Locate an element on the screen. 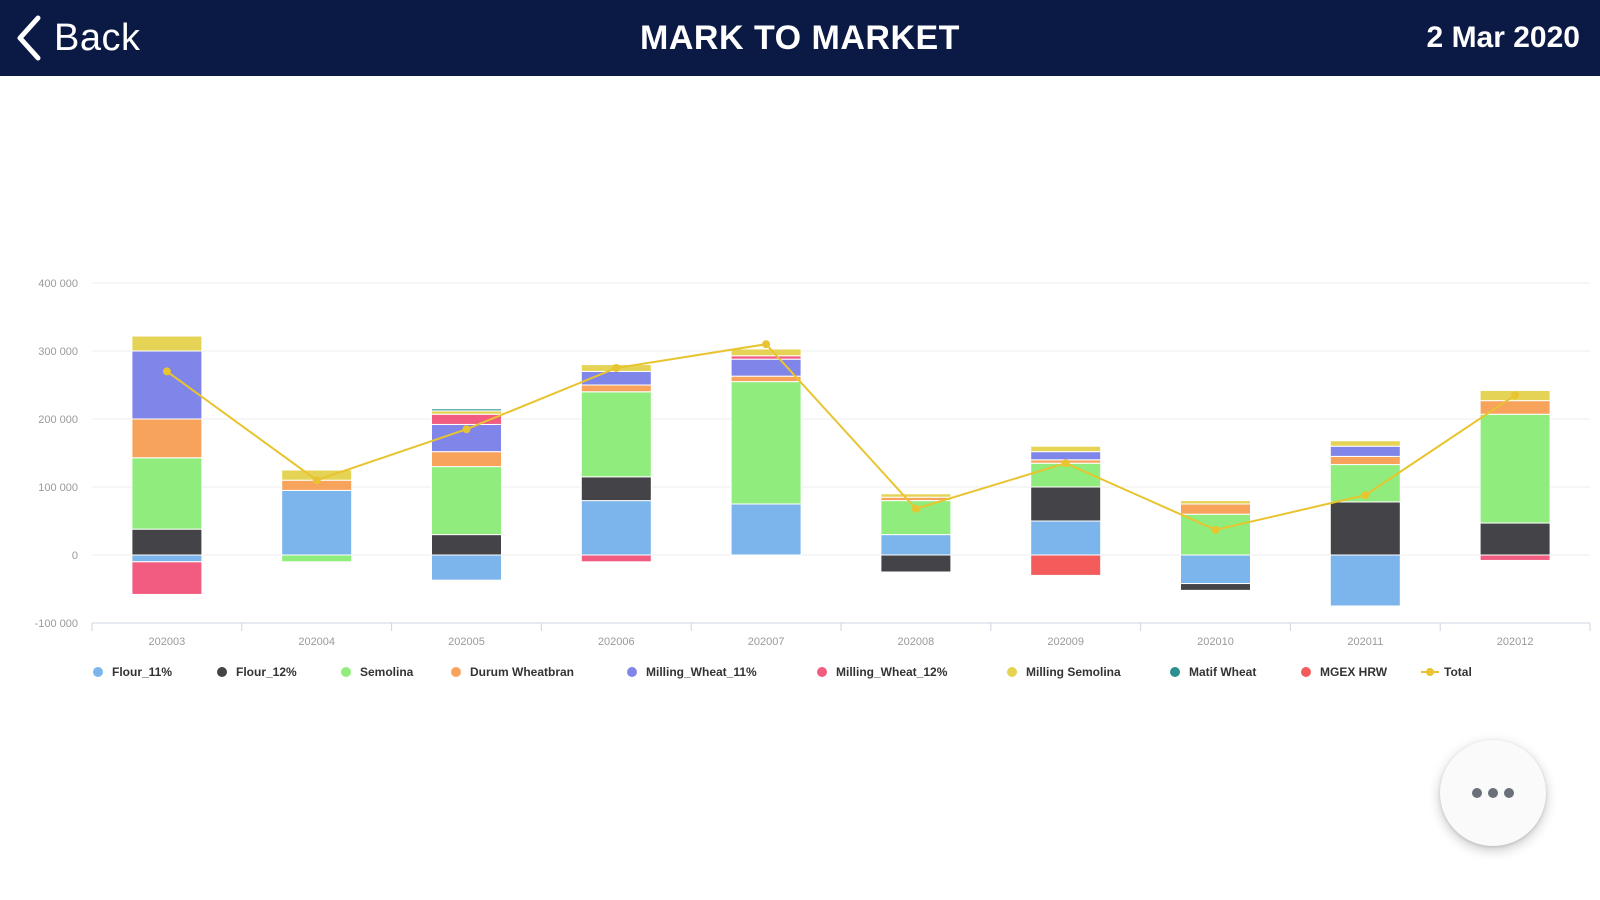  legend-label: Milling_Wheat_12% is located at coordinates (892, 672).